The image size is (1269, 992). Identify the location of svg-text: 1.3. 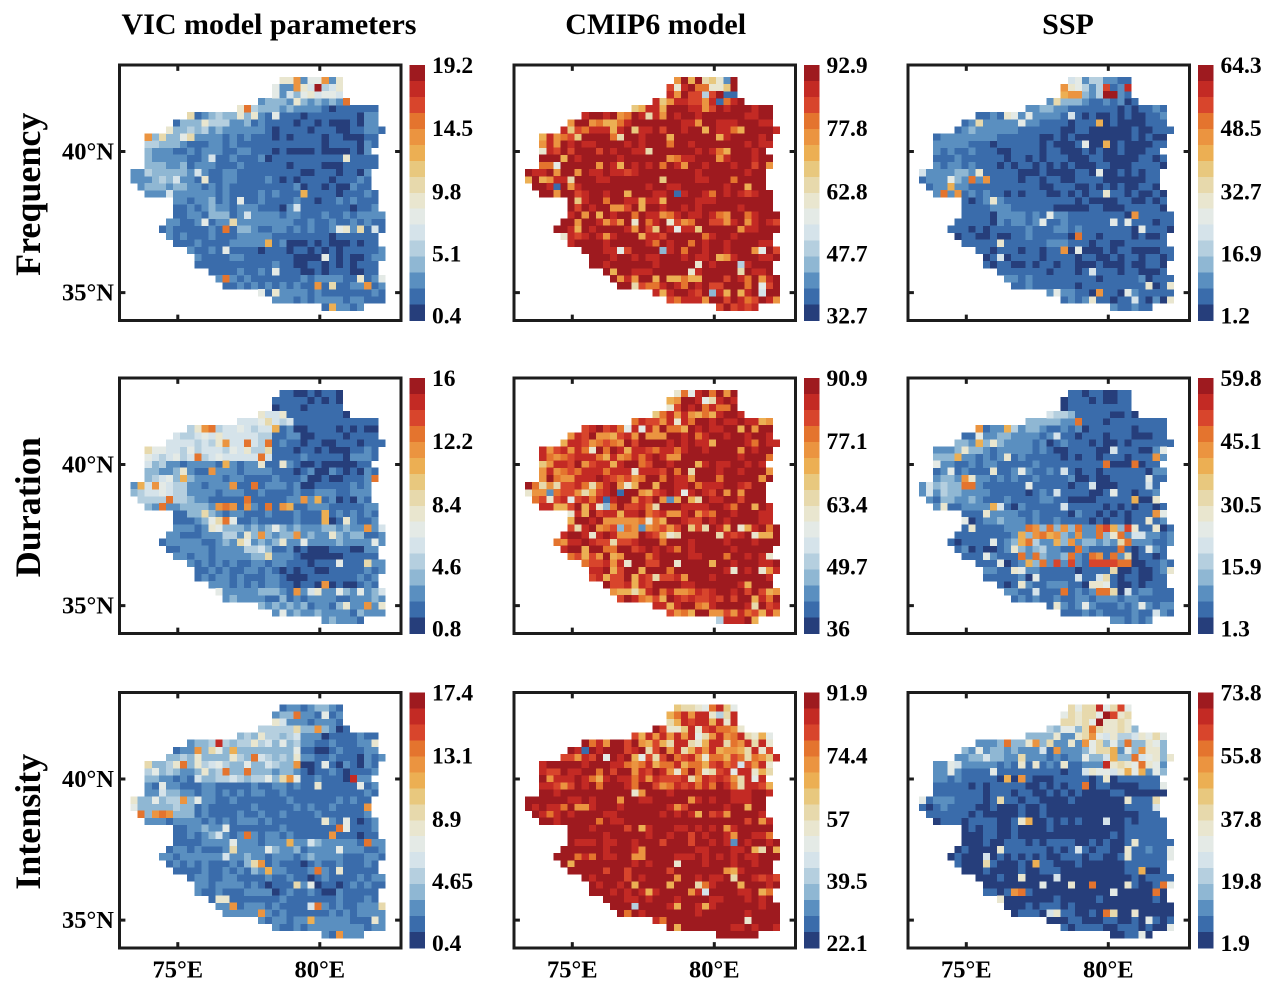
(1235, 630).